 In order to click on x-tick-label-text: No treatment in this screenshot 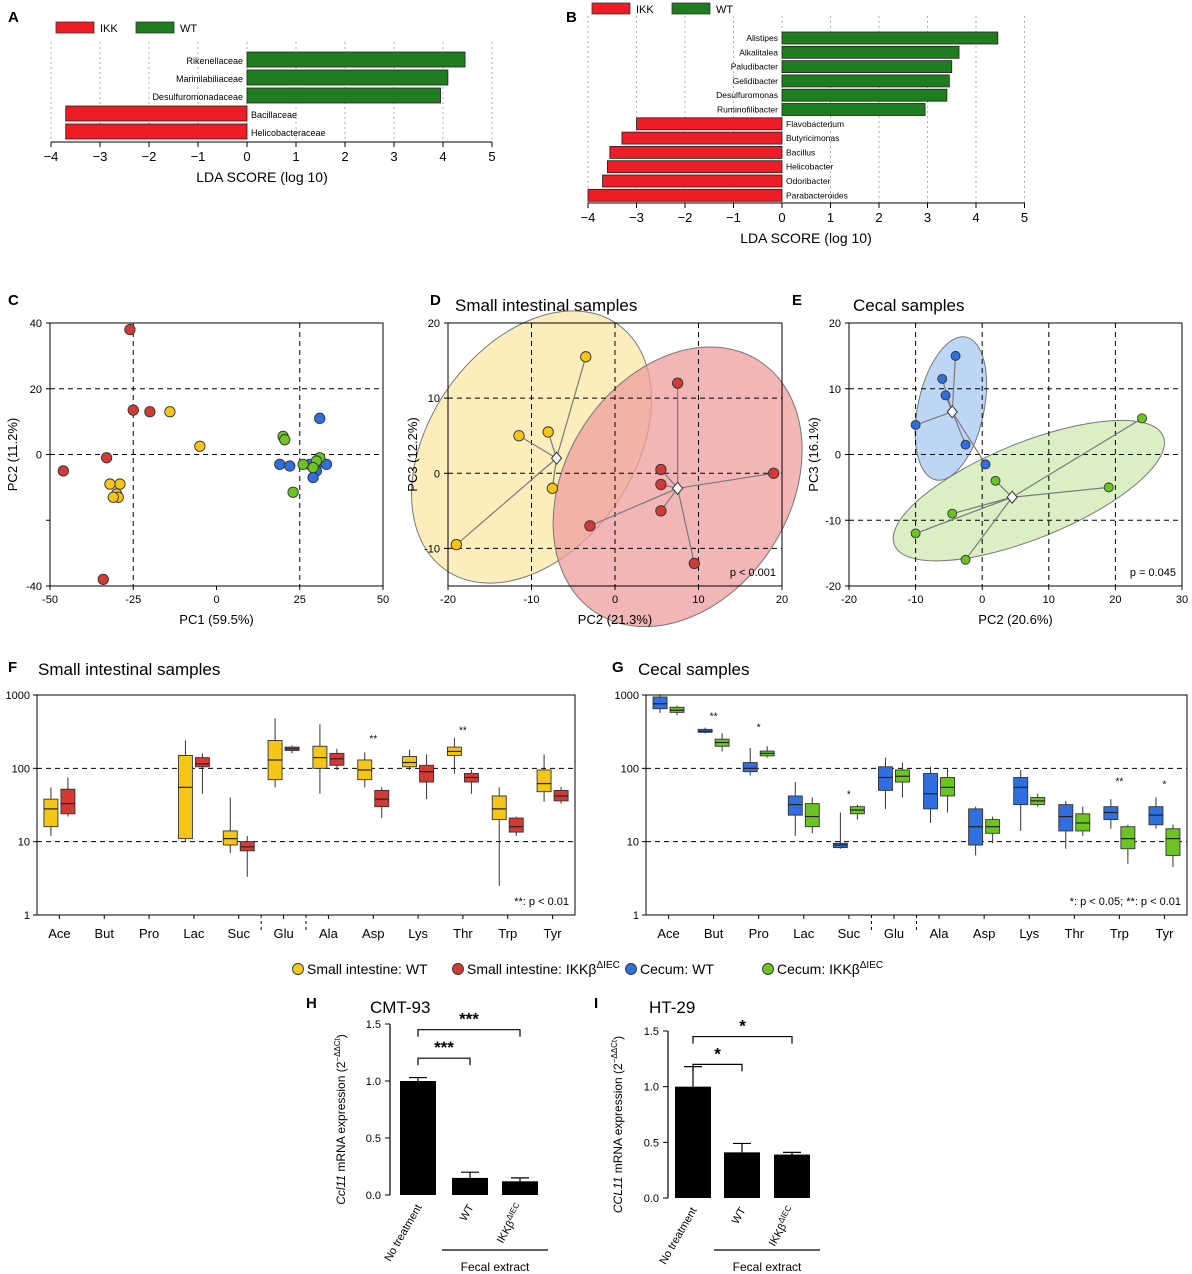, I will do `click(678, 1236)`.